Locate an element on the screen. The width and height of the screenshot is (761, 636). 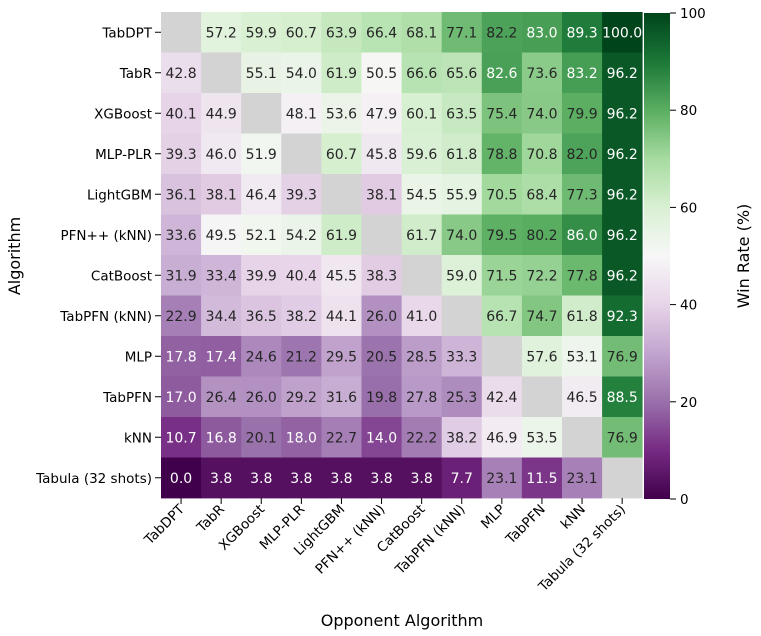
y-axis-label: Algorithm is located at coordinates (14, 256).